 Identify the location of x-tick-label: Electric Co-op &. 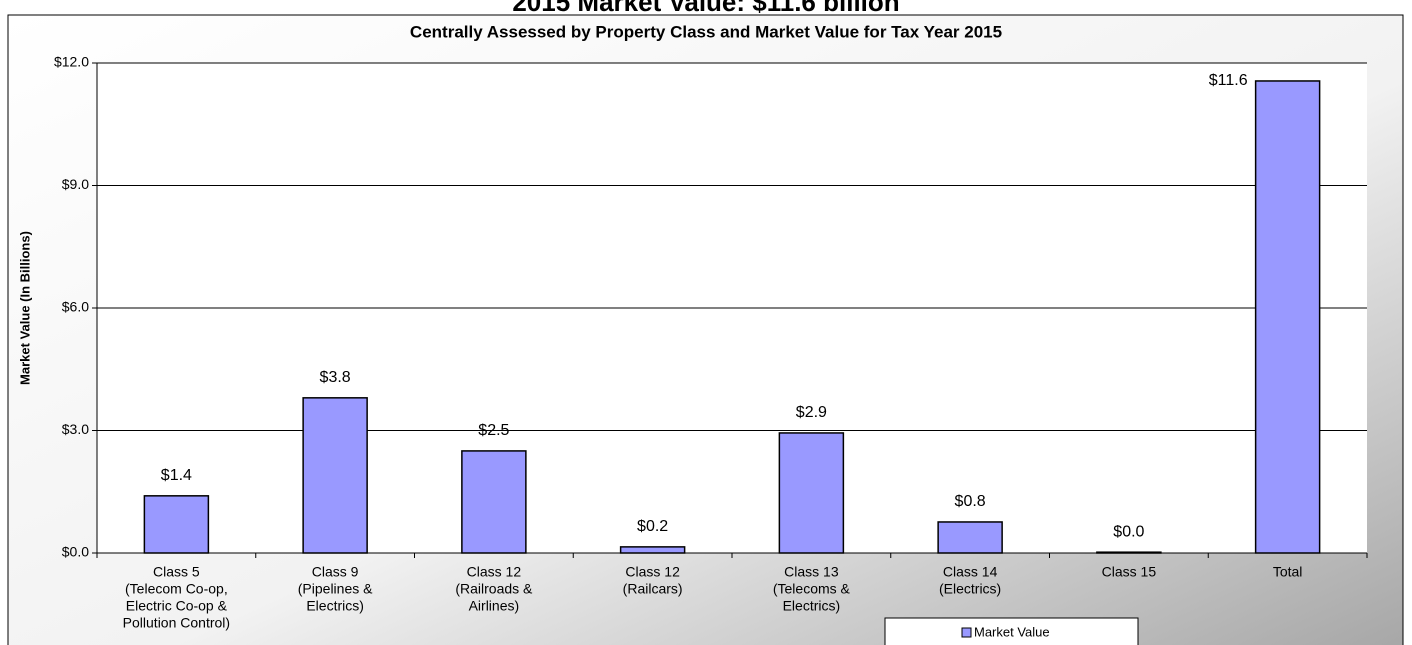
(177, 606).